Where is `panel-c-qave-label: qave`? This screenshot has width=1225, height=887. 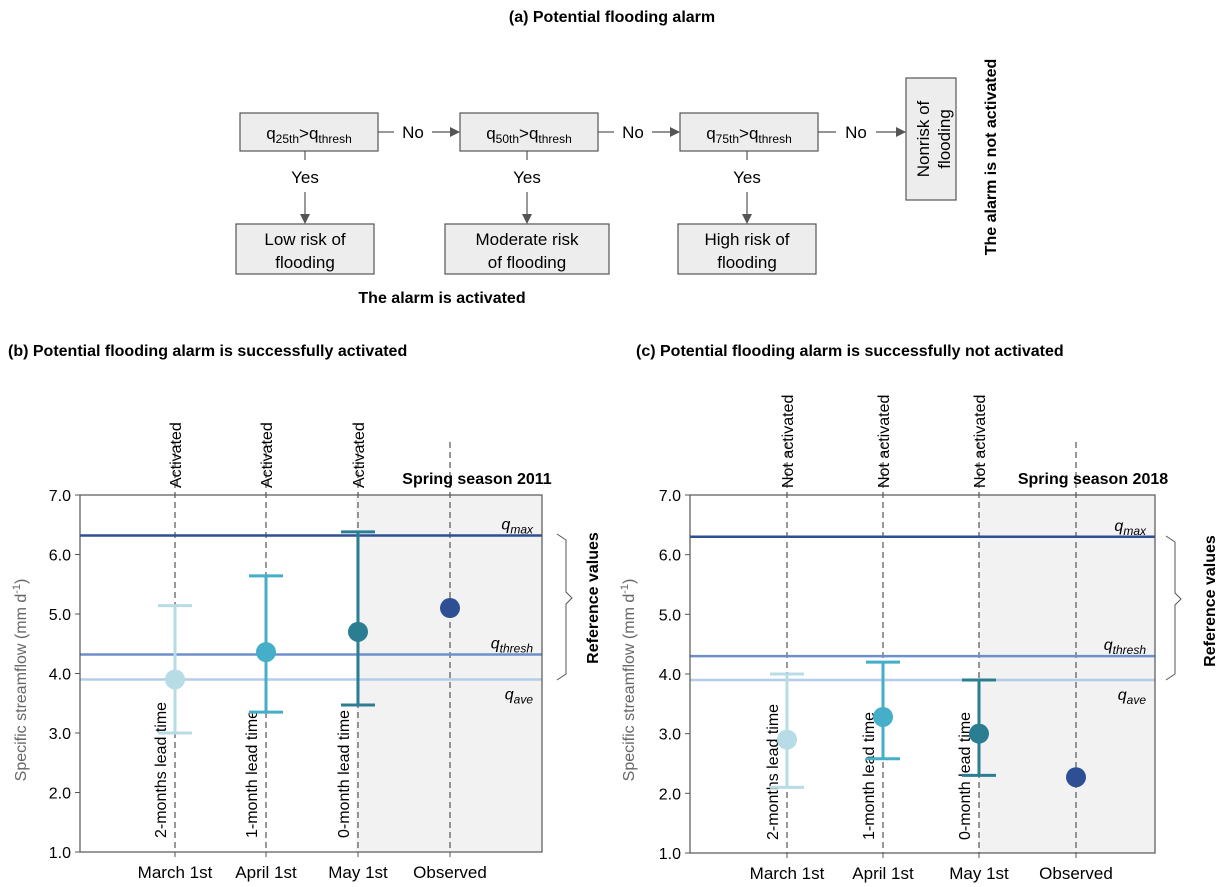 panel-c-qave-label: qave is located at coordinates (1132, 697).